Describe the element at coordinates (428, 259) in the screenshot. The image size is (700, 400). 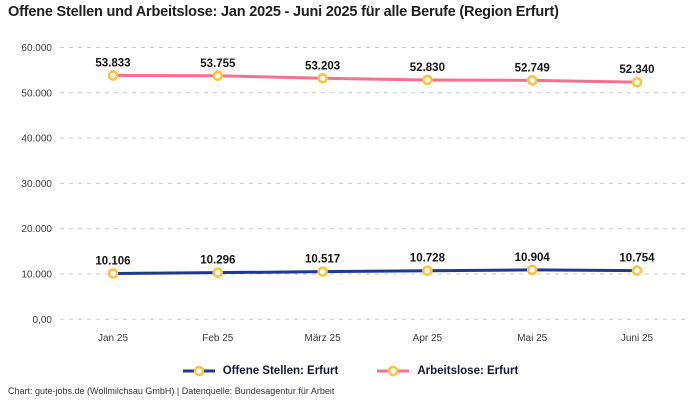
I see `data-point-label: 10.728` at that location.